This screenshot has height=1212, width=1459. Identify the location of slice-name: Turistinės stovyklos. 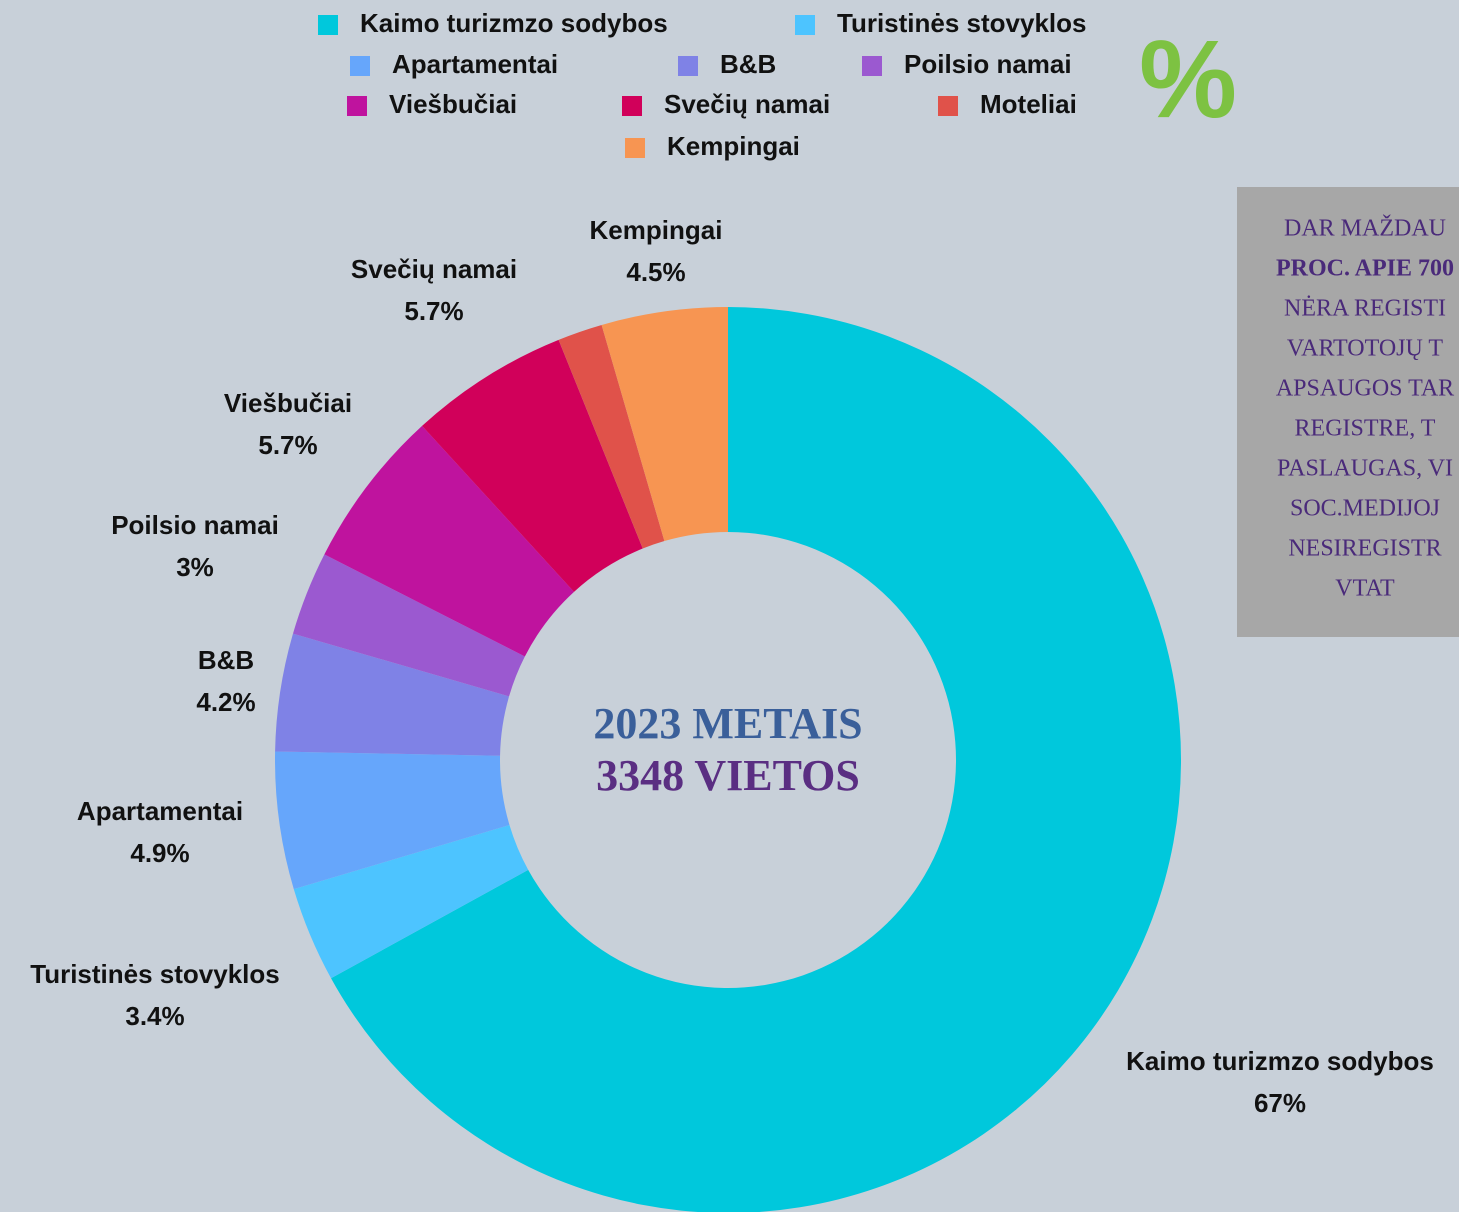
(155, 974).